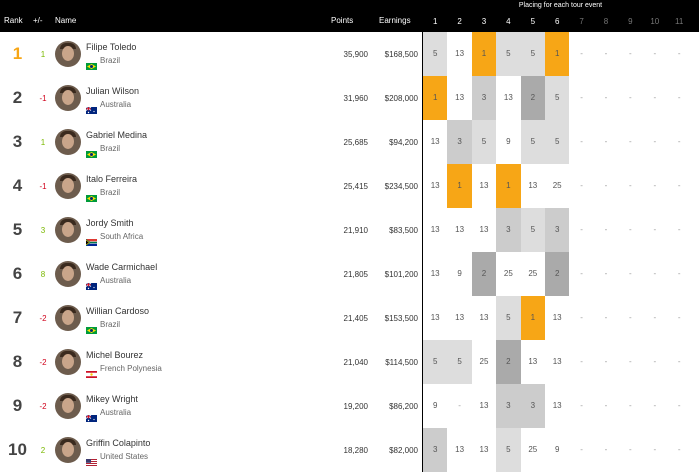 Image resolution: width=699 pixels, height=472 pixels. I want to click on rank-change: 1, so click(43, 142).